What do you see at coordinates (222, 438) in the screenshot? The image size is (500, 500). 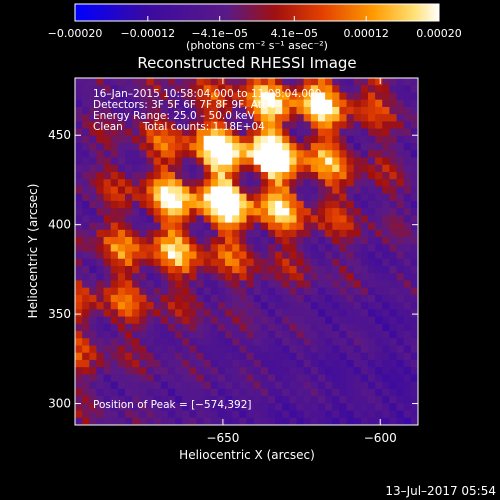 I see `x-tick-label: −650` at bounding box center [222, 438].